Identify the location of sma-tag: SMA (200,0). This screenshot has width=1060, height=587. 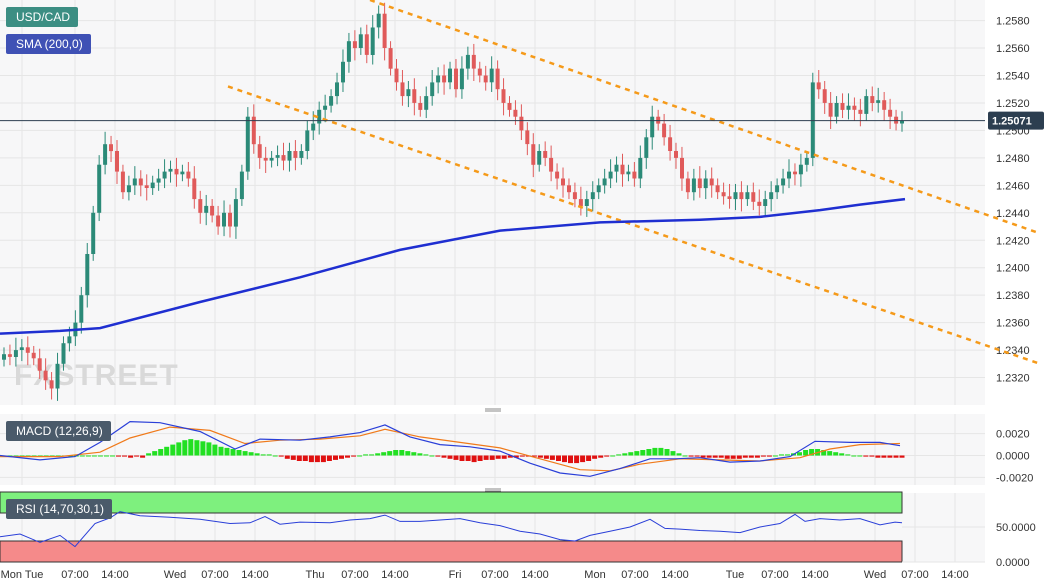
(48, 44).